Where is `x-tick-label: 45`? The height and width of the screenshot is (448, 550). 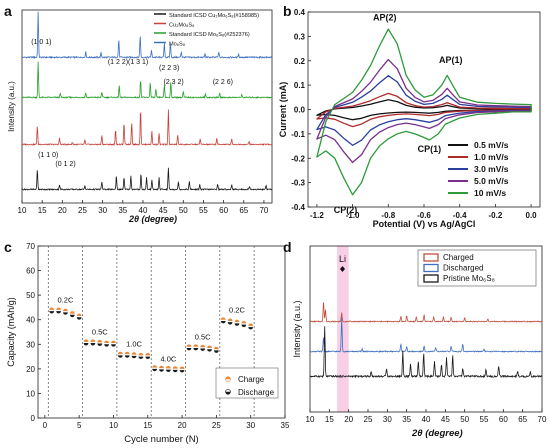 x-tick-label: 45 is located at coordinates (445, 419).